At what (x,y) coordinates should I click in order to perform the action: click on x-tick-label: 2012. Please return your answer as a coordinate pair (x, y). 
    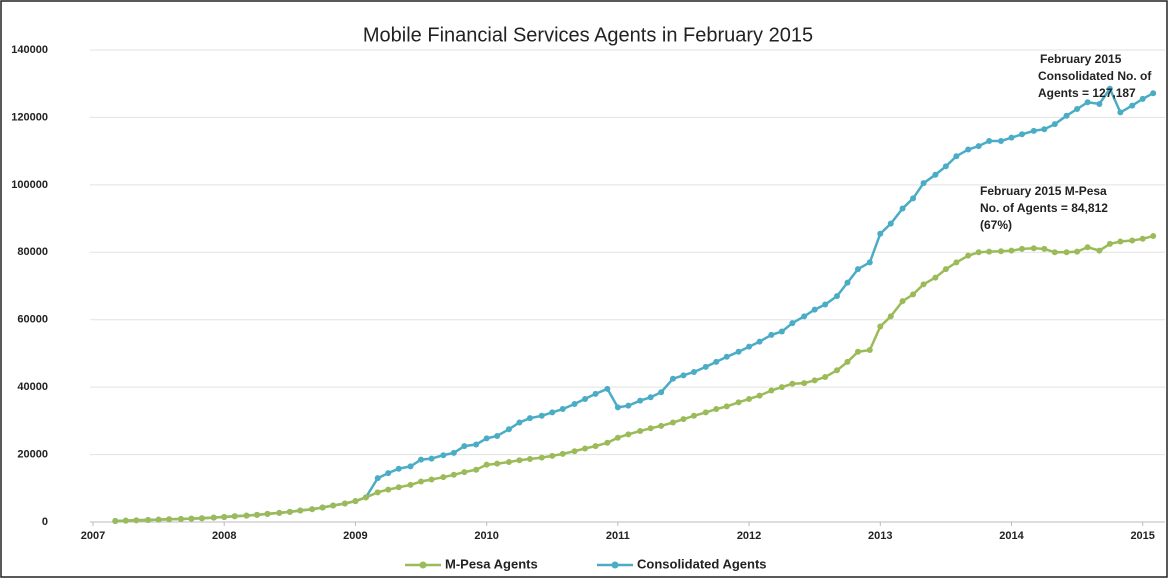
    Looking at the image, I should click on (749, 536).